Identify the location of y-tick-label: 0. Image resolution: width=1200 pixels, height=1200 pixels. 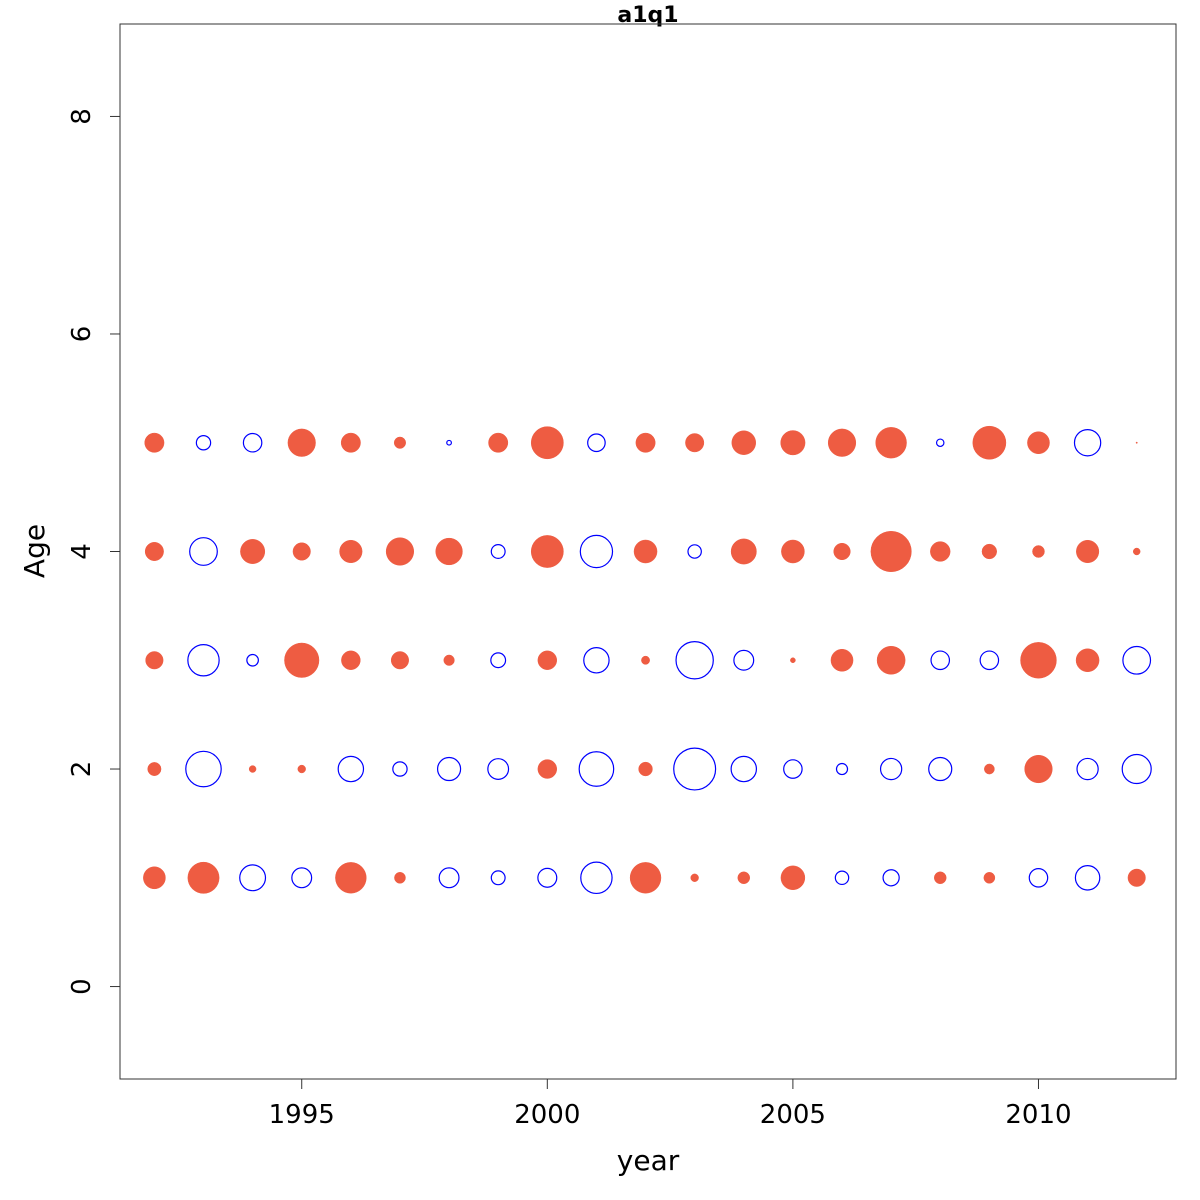
(82, 986).